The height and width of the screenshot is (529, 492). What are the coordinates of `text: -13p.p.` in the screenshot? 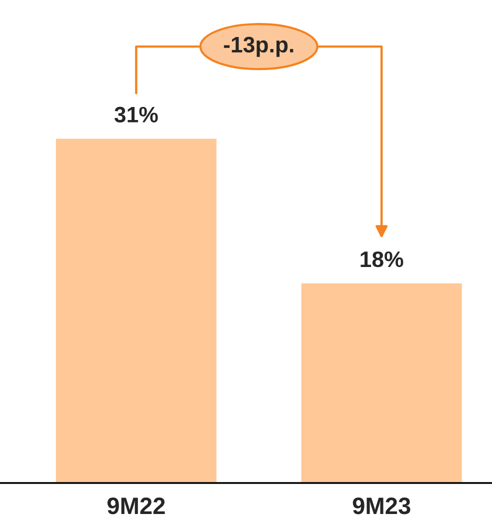 It's located at (259, 46).